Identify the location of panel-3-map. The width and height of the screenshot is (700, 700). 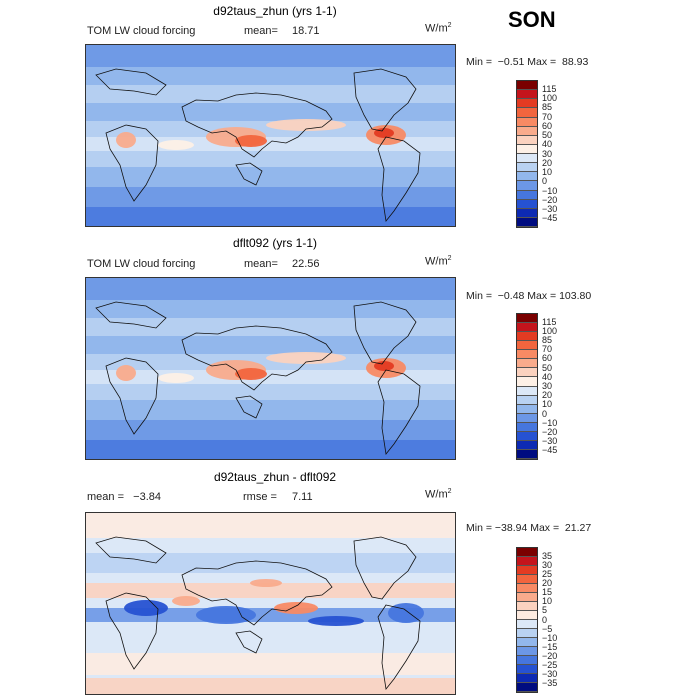
(270, 603).